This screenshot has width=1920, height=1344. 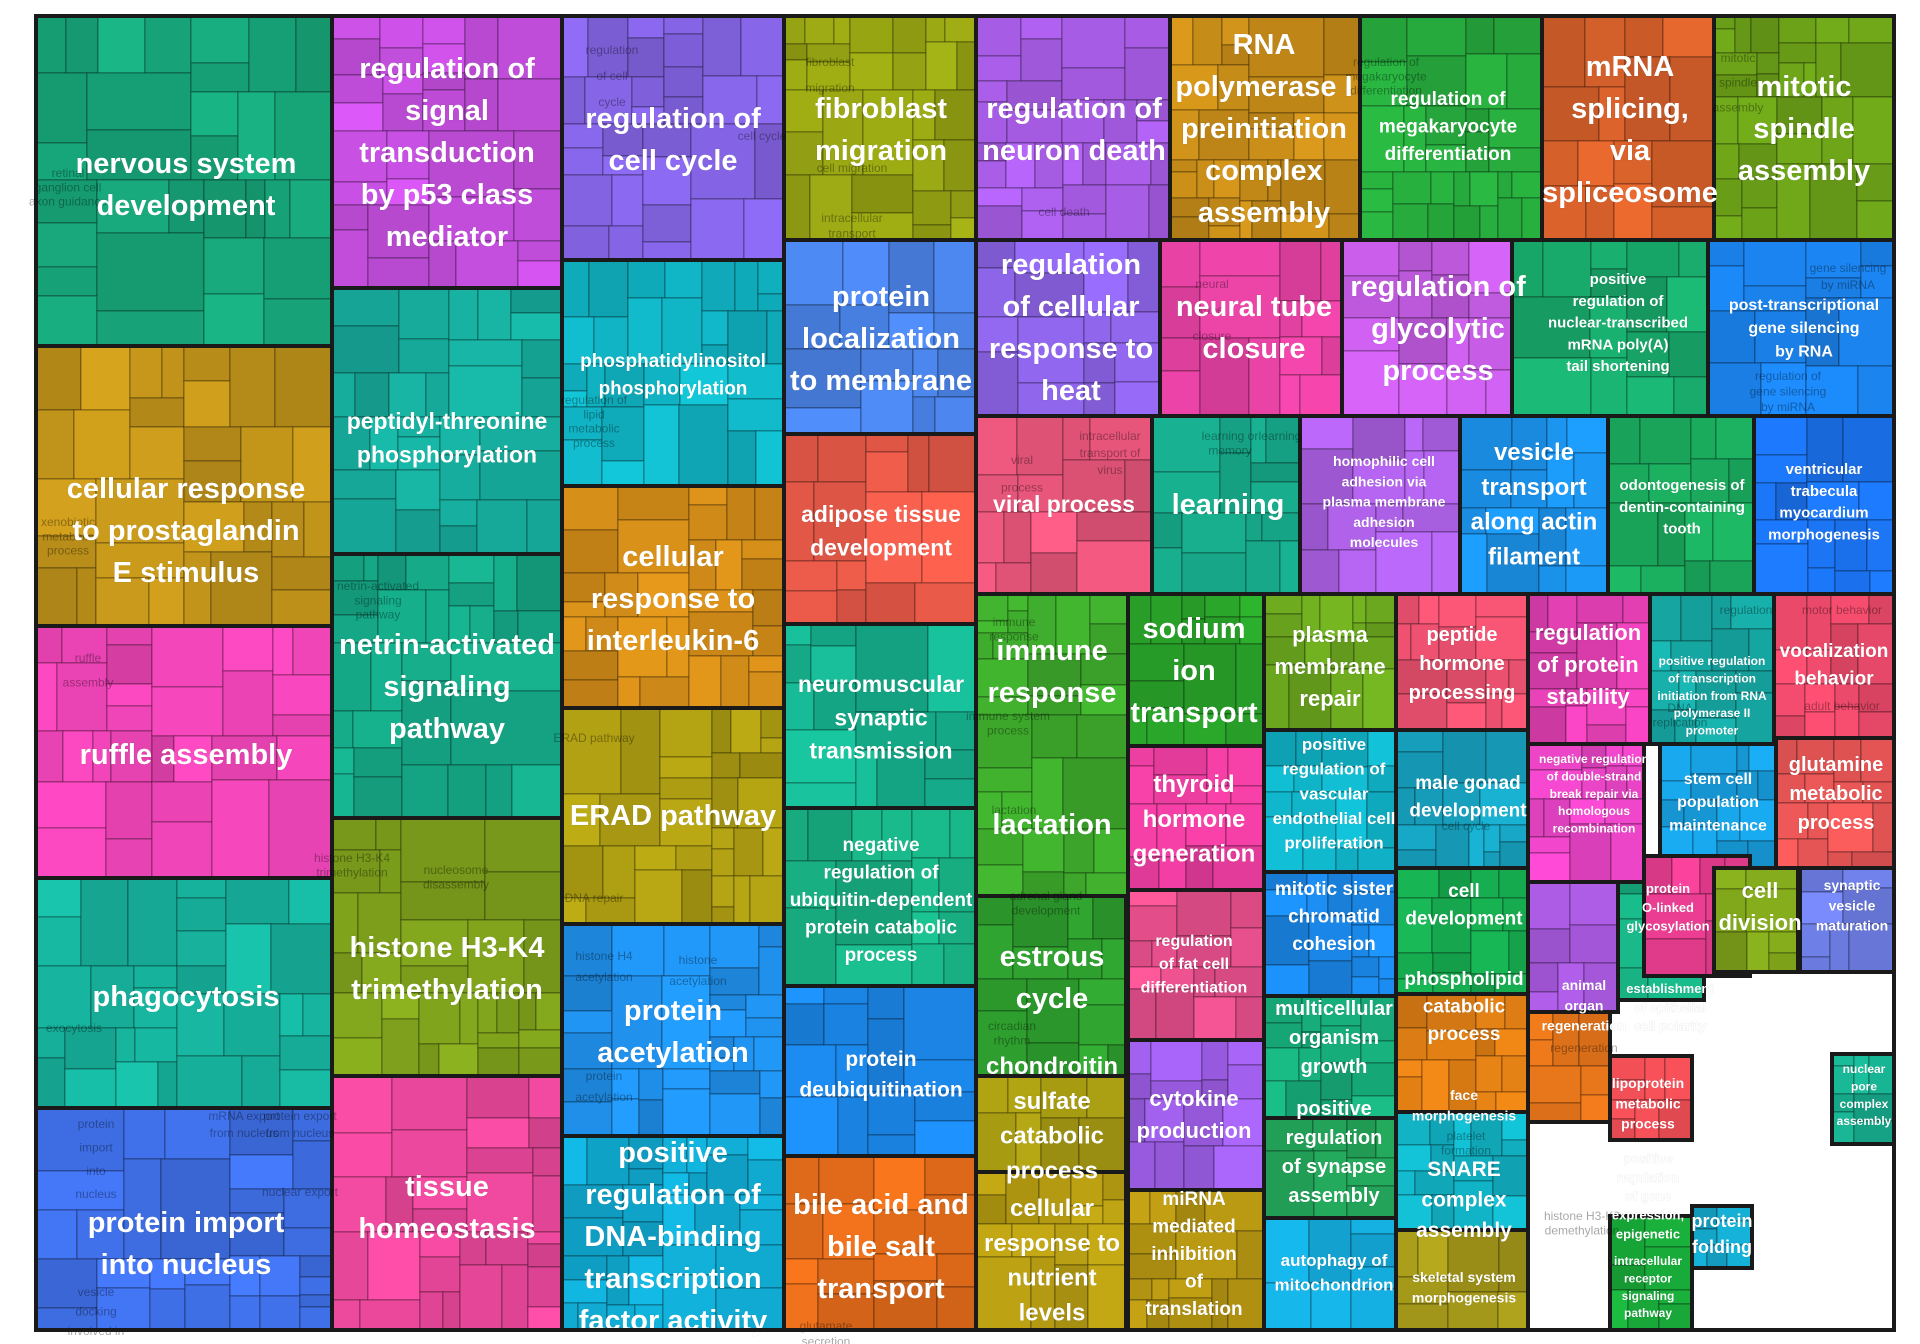 I want to click on treemap-subterm-label: protein acetylation, so click(x=603, y=1086).